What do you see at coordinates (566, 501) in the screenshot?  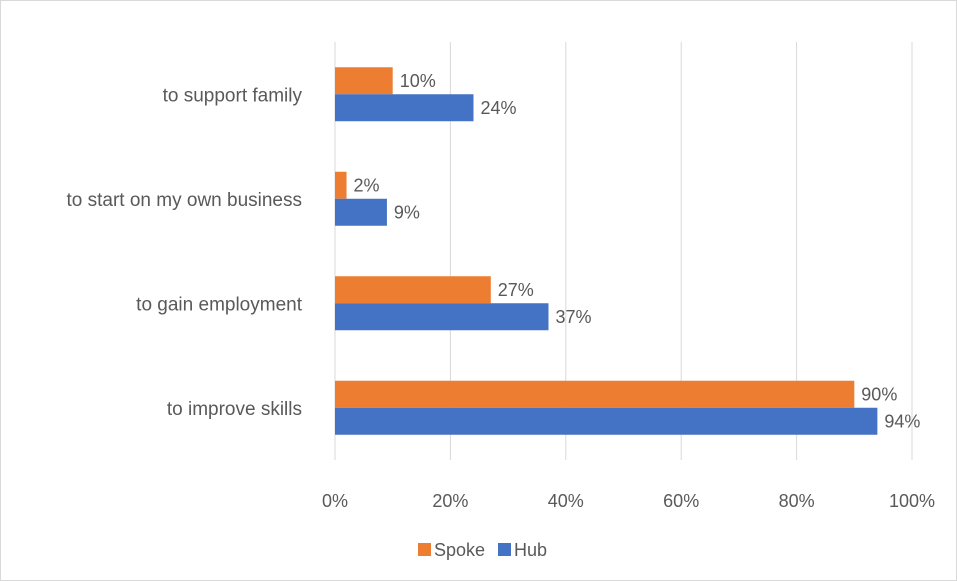 I see `x-tick-label: 40%` at bounding box center [566, 501].